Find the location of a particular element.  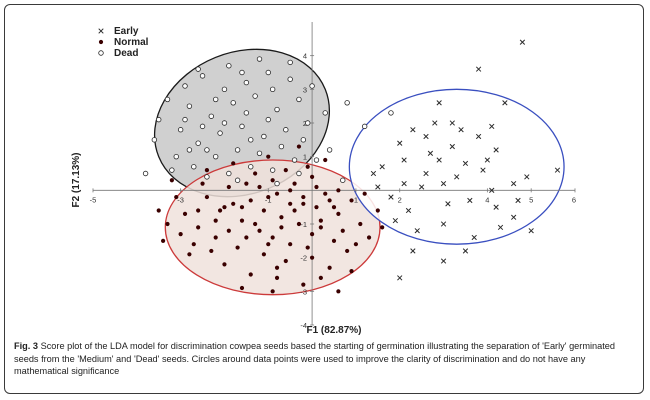

x-tick-label: 4 is located at coordinates (487, 199).